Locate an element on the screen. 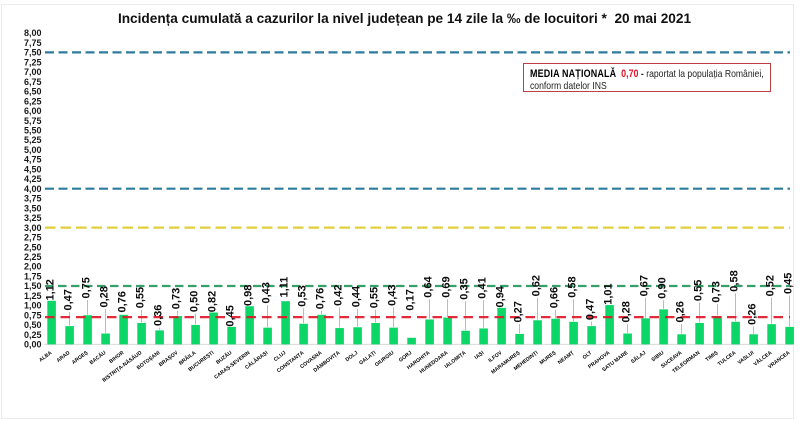 Image resolution: width=800 pixels, height=421 pixels. svg-text: 0,00 is located at coordinates (33, 345).